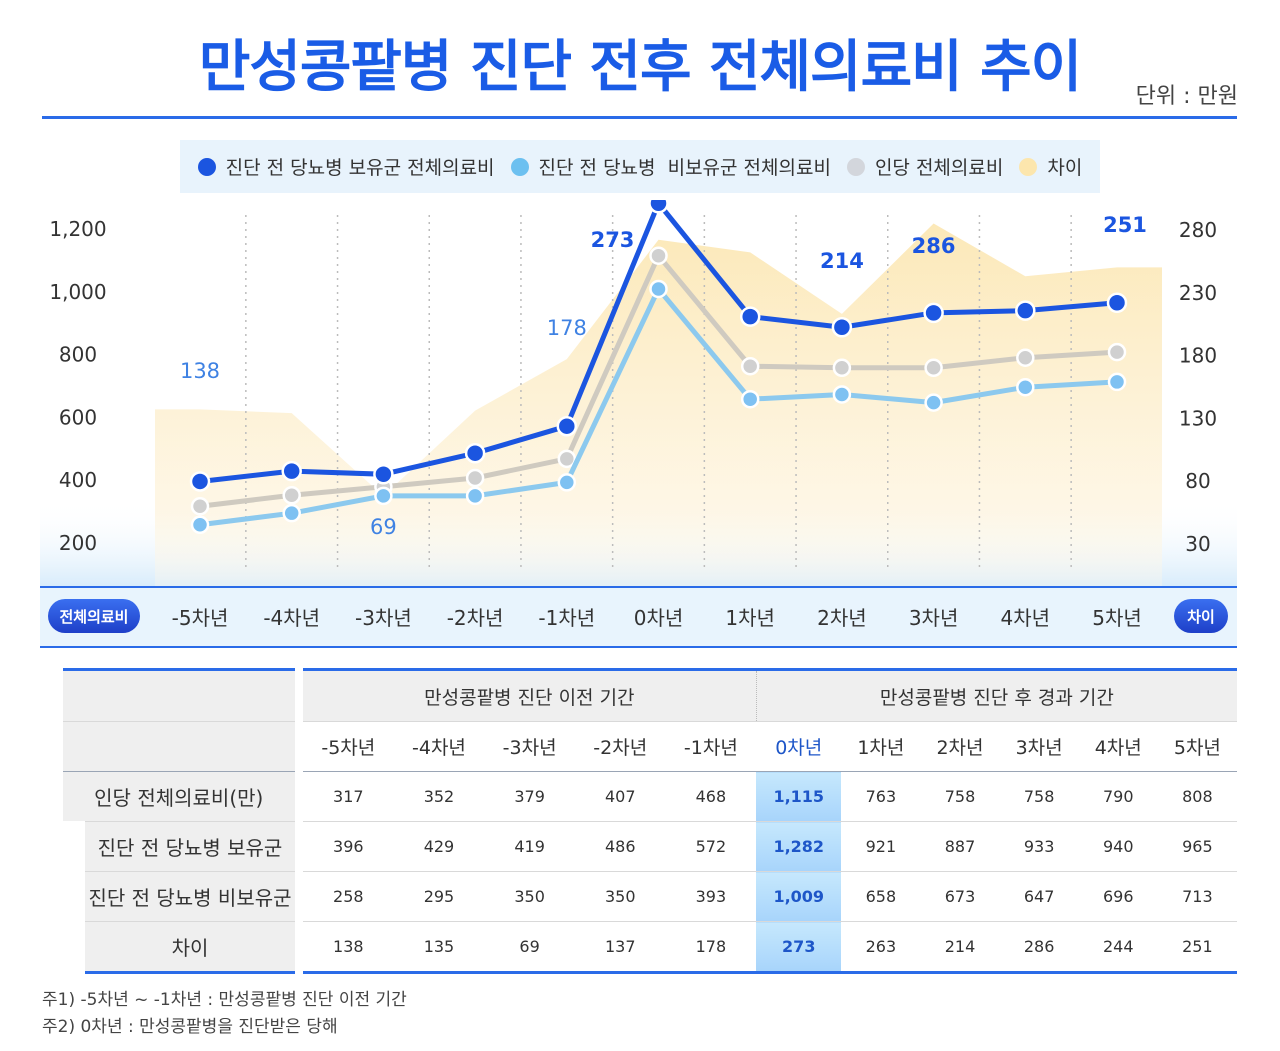  What do you see at coordinates (1118, 746) in the screenshot?
I see `column-header: 4차년` at bounding box center [1118, 746].